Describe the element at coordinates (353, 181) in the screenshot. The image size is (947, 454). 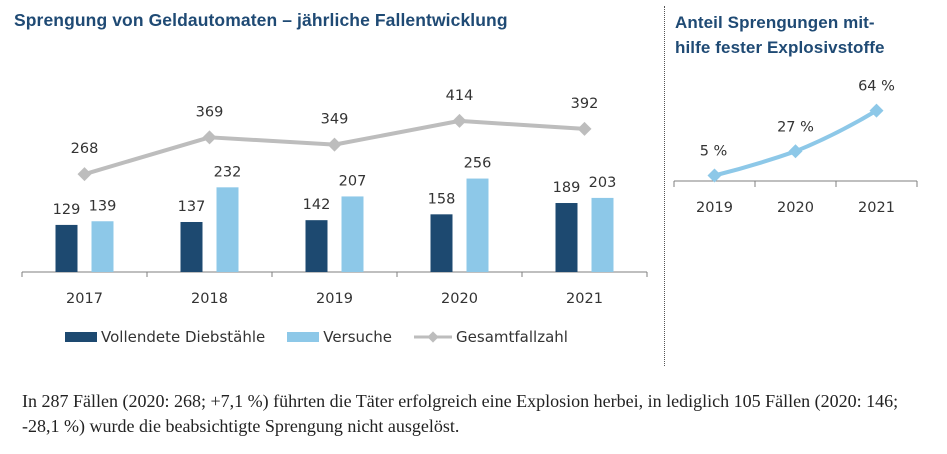
I see `data-label-versuche: 207` at that location.